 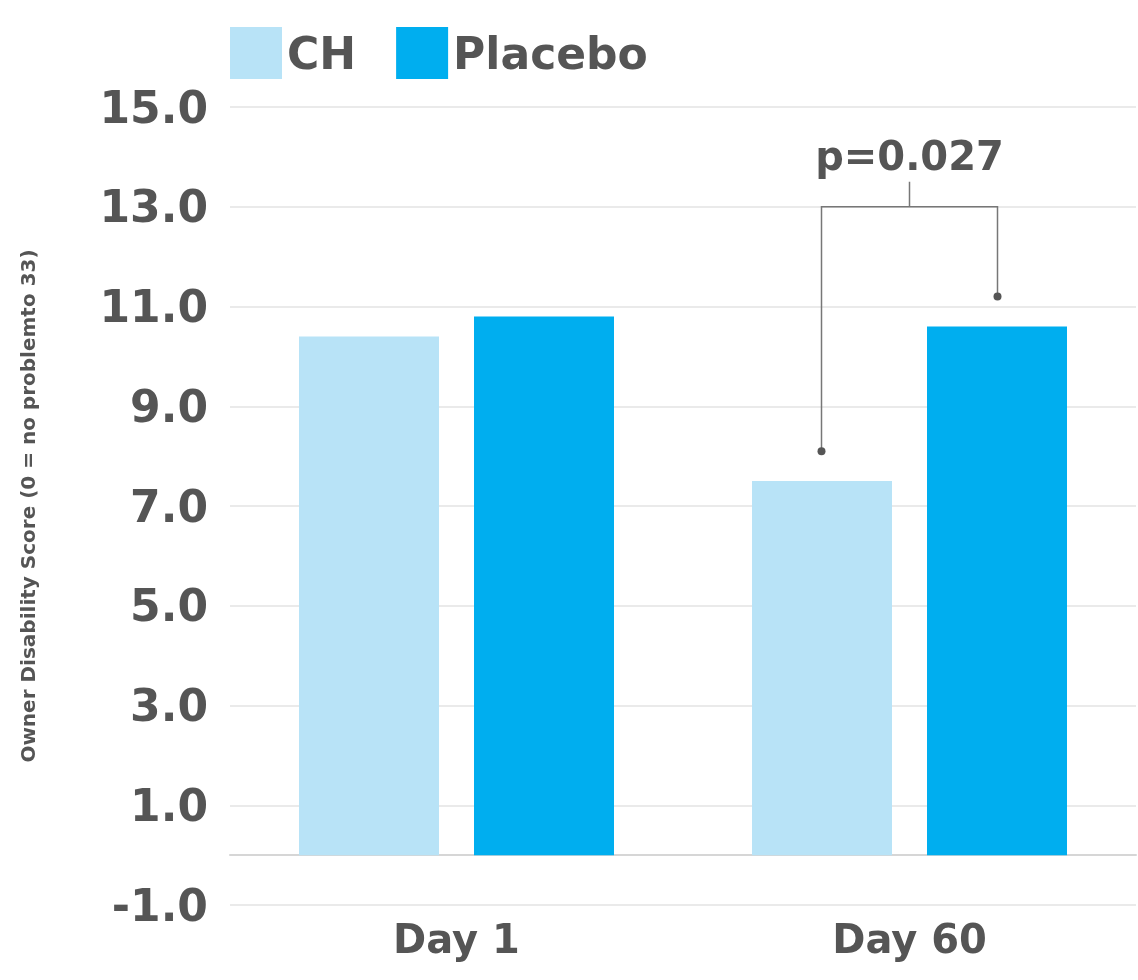 I want to click on y-tick-label: -1.0, so click(x=159, y=905).